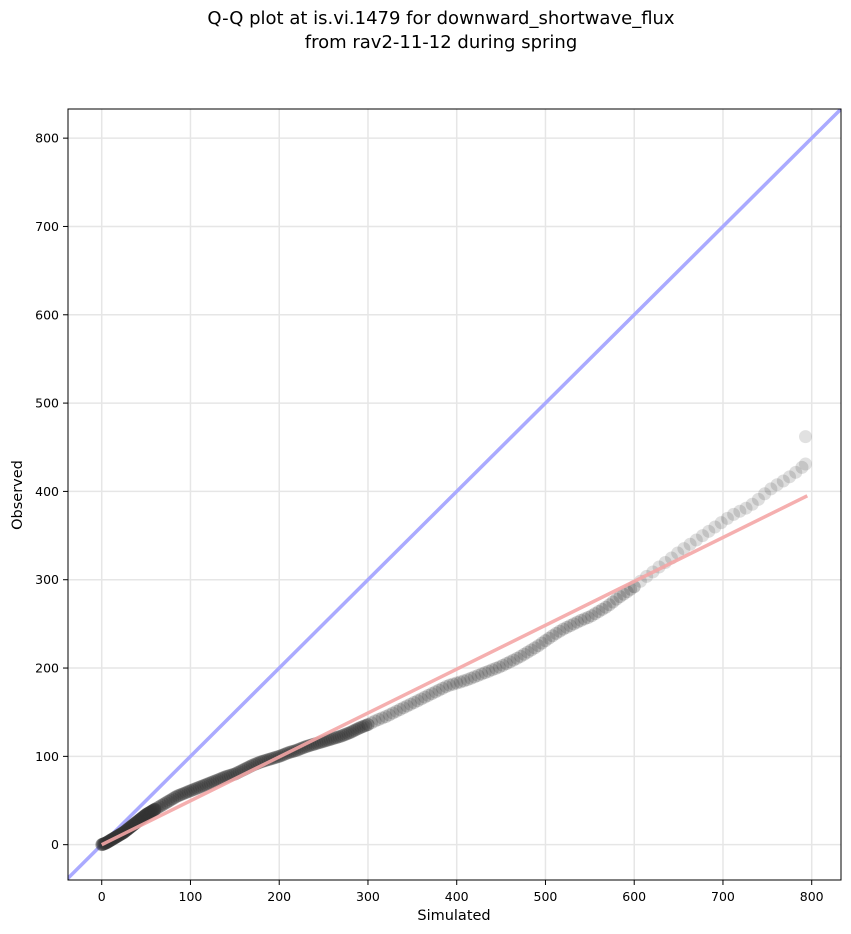 Image resolution: width=851 pixels, height=934 pixels. Describe the element at coordinates (453, 916) in the screenshot. I see `x-axis-label: Simulated` at that location.